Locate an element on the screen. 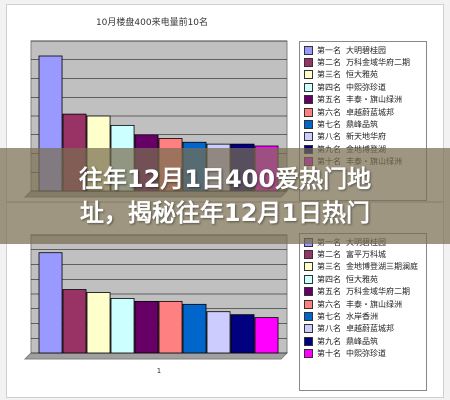  legend-item: 第八名 卓越蔚蓝城邦 is located at coordinates (363, 329).